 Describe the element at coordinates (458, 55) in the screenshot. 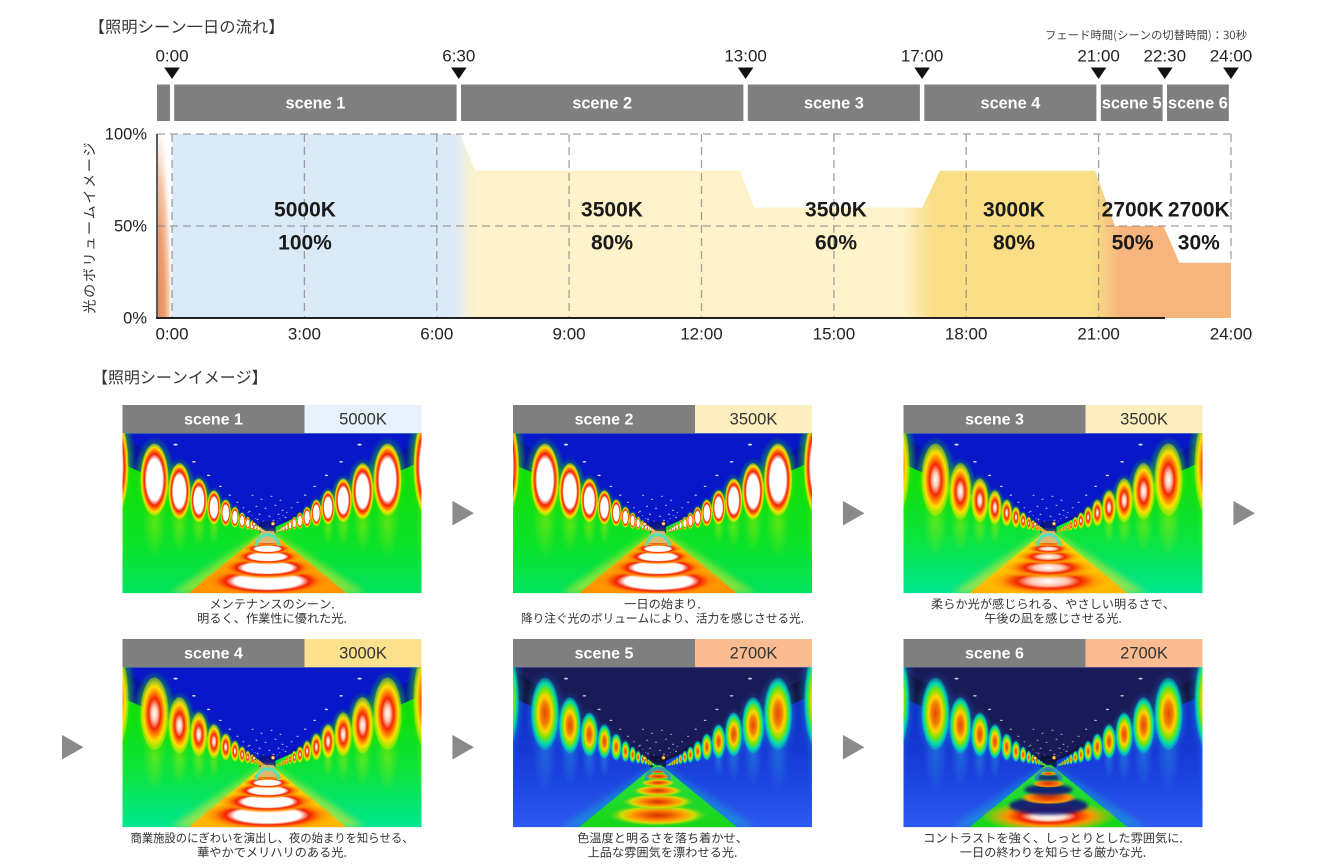

I see `svg-text: 6:30` at that location.